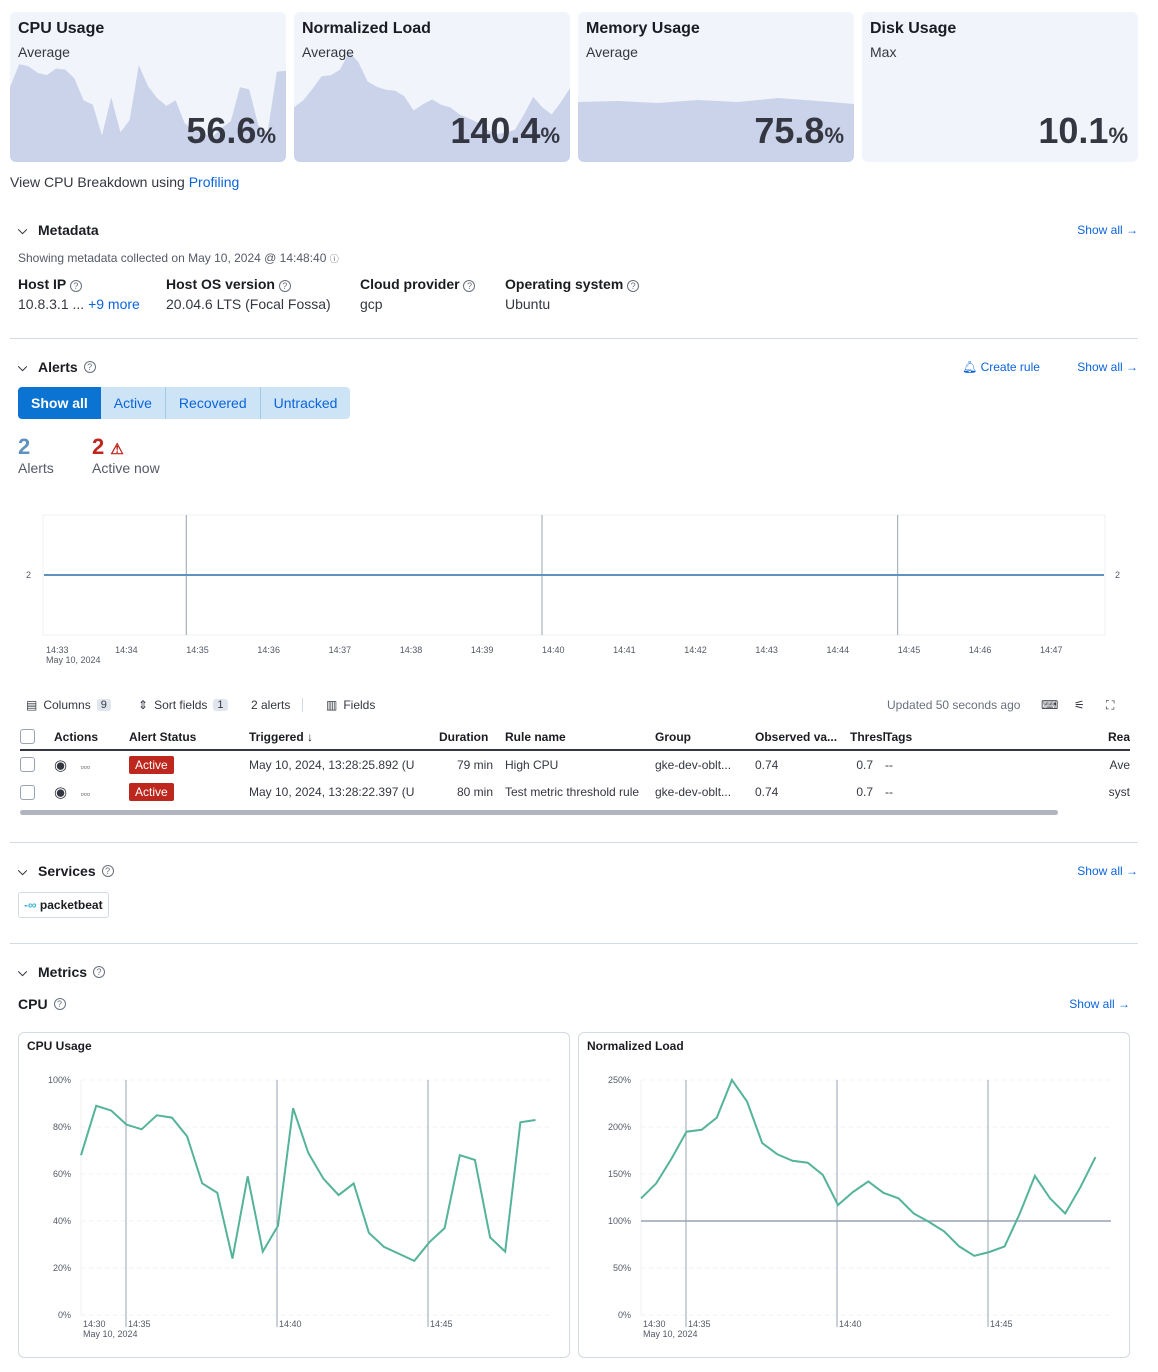 This screenshot has width=1158, height=1372. Describe the element at coordinates (340, 650) in the screenshot. I see `x-tick: 14:37` at that location.